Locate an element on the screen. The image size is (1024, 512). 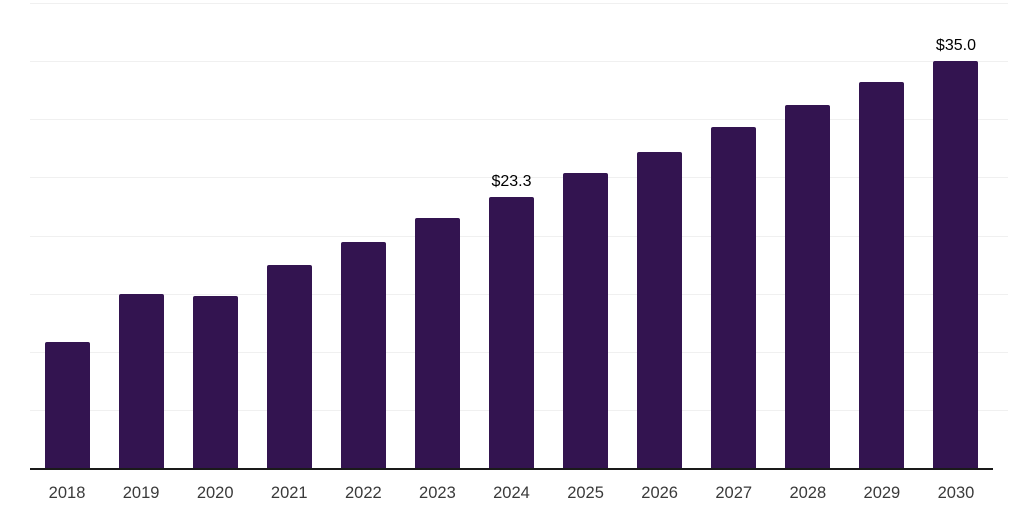
bar-2023 is located at coordinates (437, 343).